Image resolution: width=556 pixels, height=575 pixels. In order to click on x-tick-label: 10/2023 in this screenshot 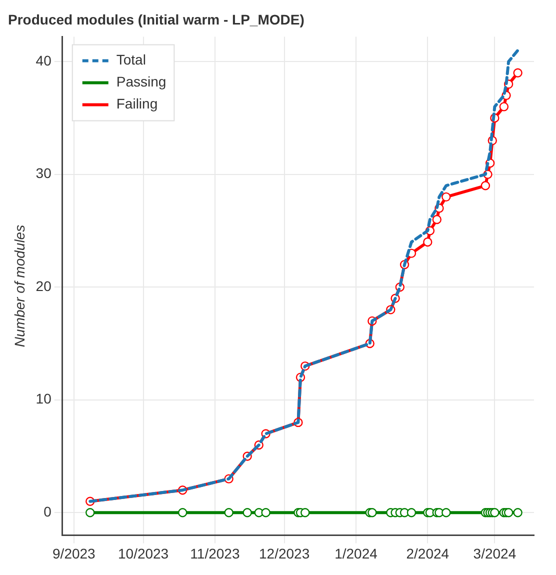, I will do `click(143, 553)`.